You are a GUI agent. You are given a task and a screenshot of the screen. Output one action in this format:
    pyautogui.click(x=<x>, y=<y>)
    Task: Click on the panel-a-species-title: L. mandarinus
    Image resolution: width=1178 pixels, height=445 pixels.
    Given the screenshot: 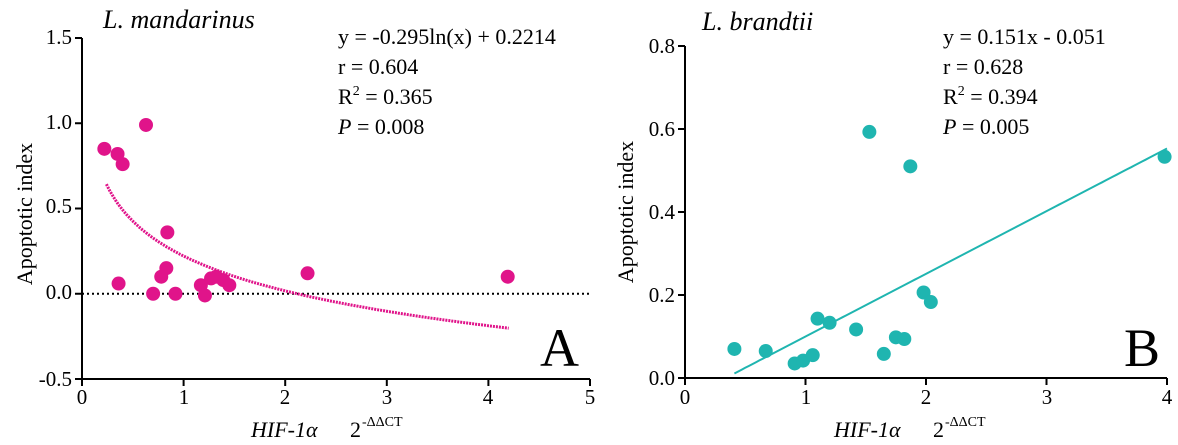 What is the action you would take?
    pyautogui.click(x=178, y=19)
    